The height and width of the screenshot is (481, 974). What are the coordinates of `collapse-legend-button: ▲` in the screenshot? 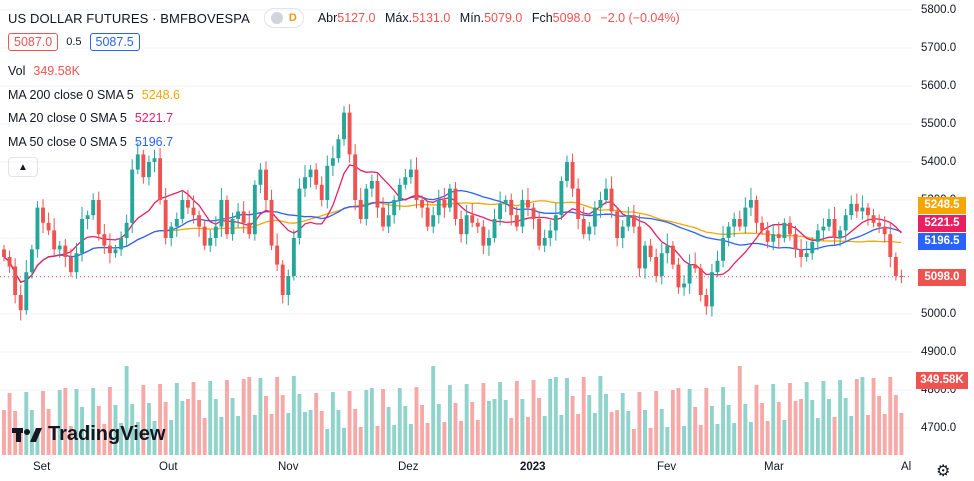 It's located at (23, 167).